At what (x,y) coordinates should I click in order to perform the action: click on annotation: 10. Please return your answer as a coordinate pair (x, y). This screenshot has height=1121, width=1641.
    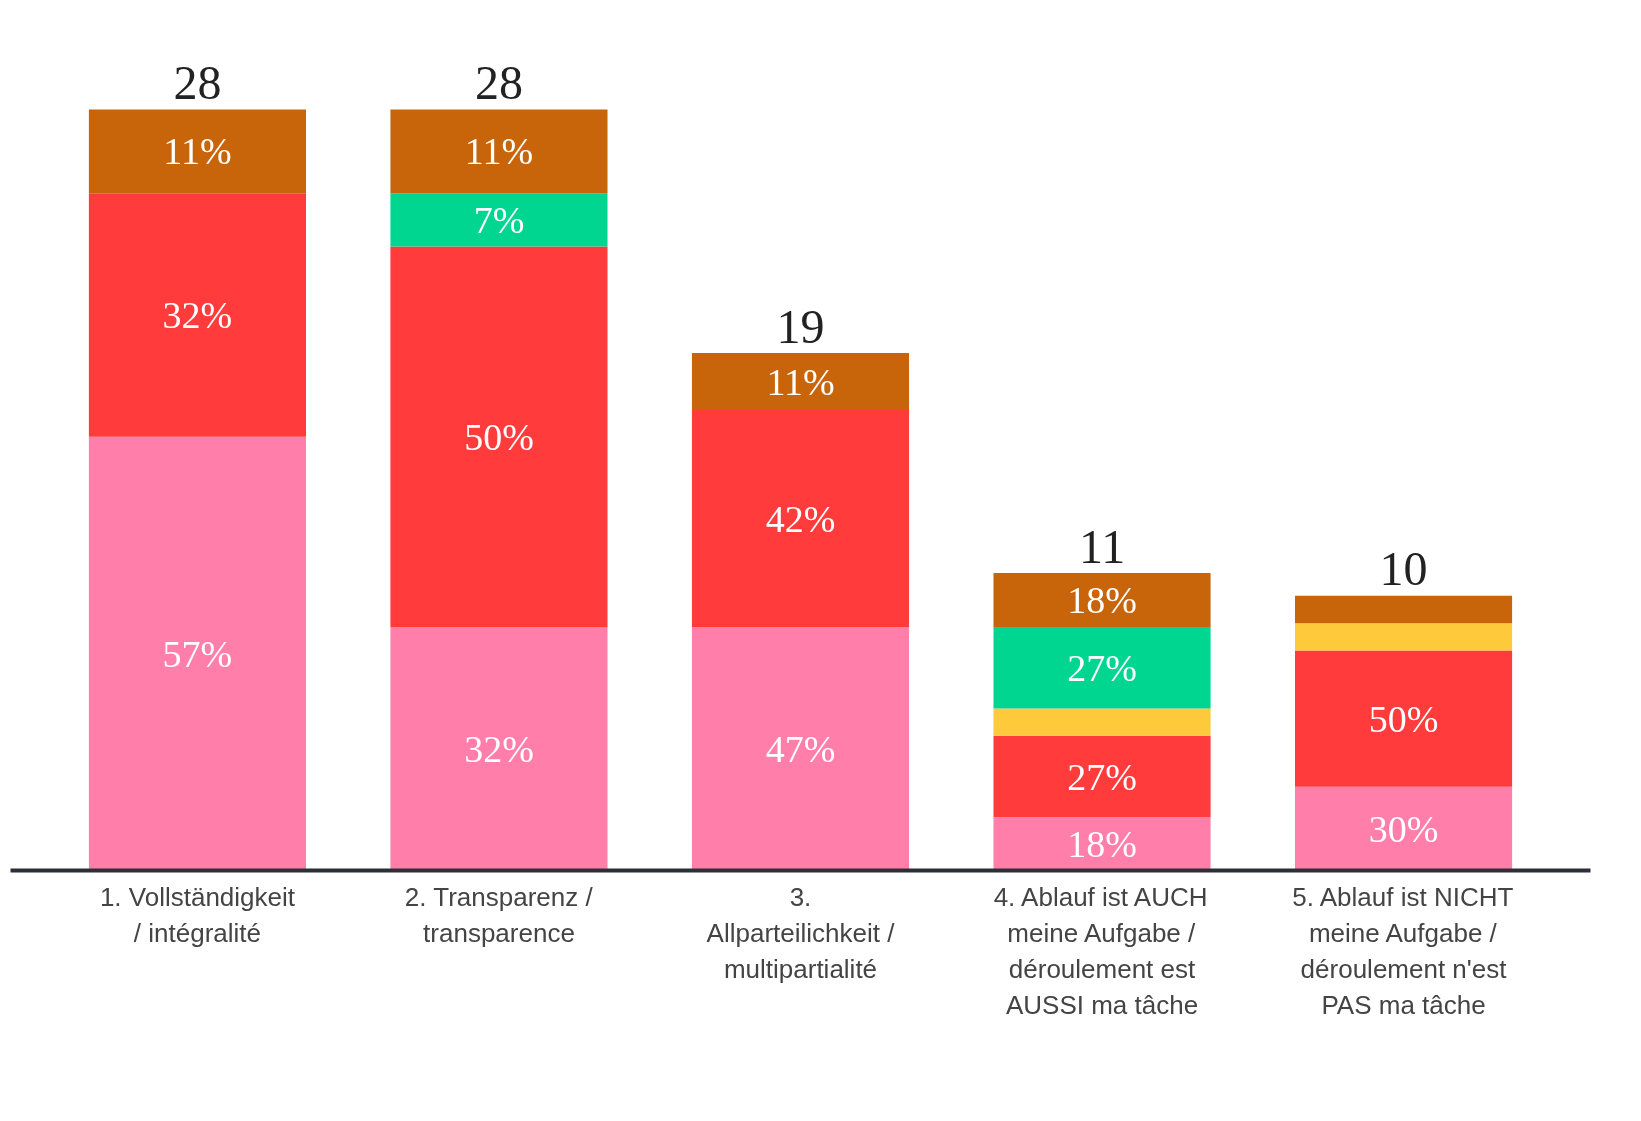
    Looking at the image, I should click on (1403, 569).